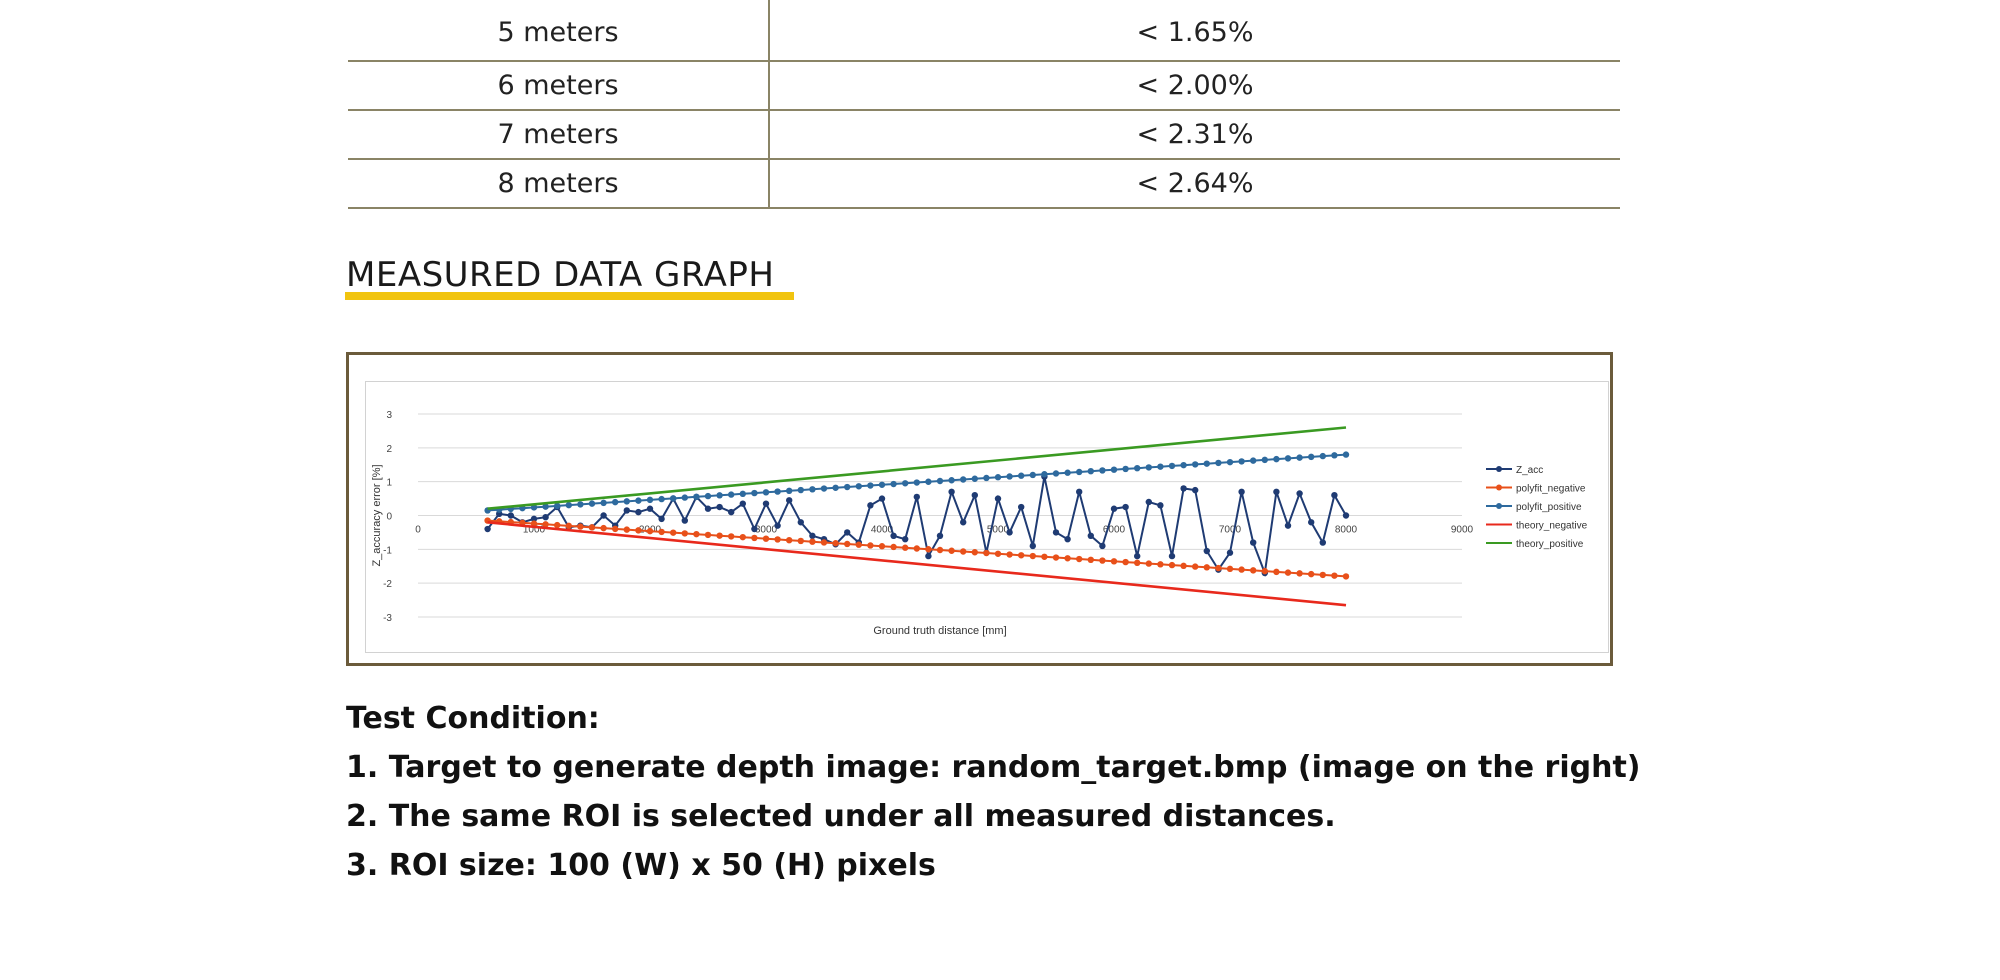 The width and height of the screenshot is (2000, 980). What do you see at coordinates (418, 530) in the screenshot?
I see `x-tick-label: 0` at bounding box center [418, 530].